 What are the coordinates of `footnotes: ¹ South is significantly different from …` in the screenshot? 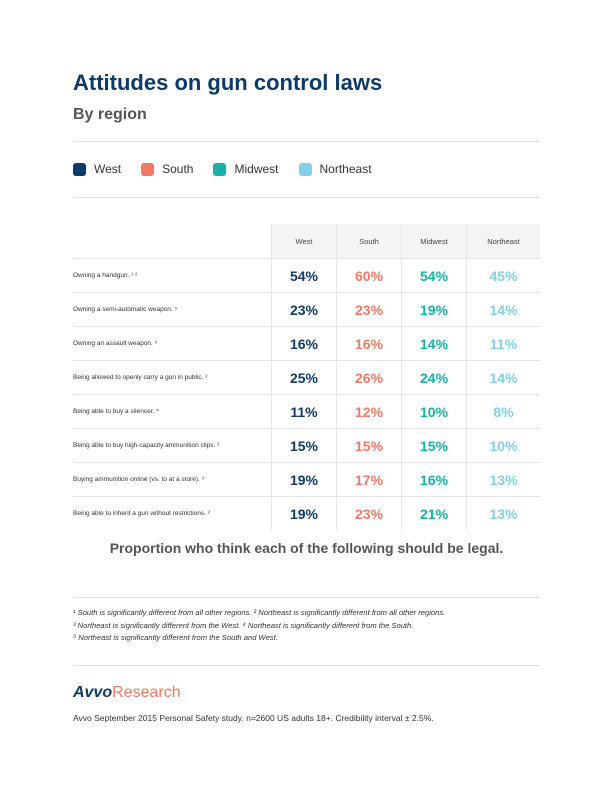 It's located at (313, 626).